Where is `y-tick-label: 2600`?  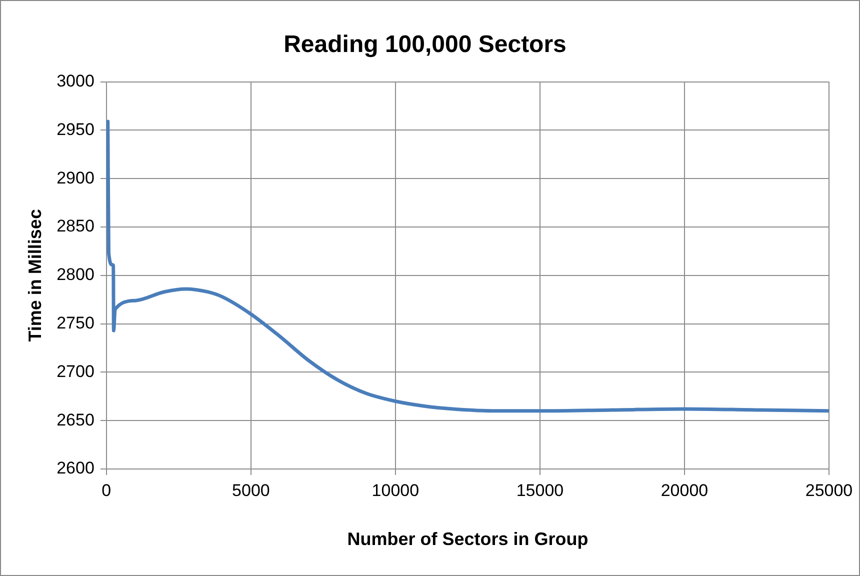 y-tick-label: 2600 is located at coordinates (75, 468).